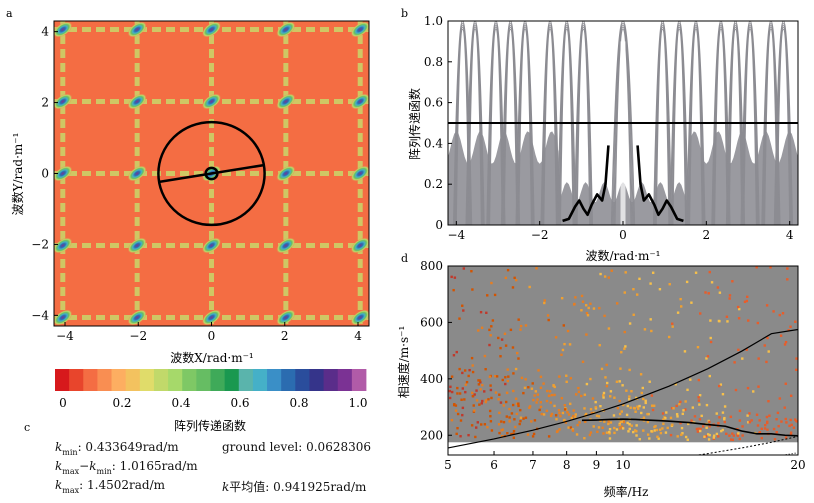 The image size is (814, 503). What do you see at coordinates (121, 403) in the screenshot?
I see `colorbar-tick-label: 0.2` at bounding box center [121, 403].